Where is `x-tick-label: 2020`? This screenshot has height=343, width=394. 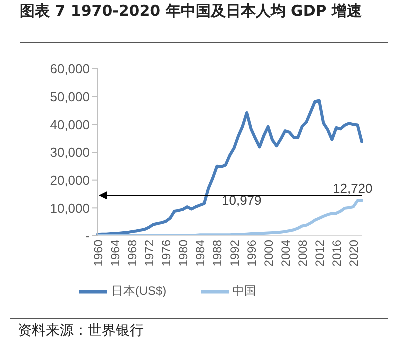
x-tick-label: 2020 is located at coordinates (354, 253).